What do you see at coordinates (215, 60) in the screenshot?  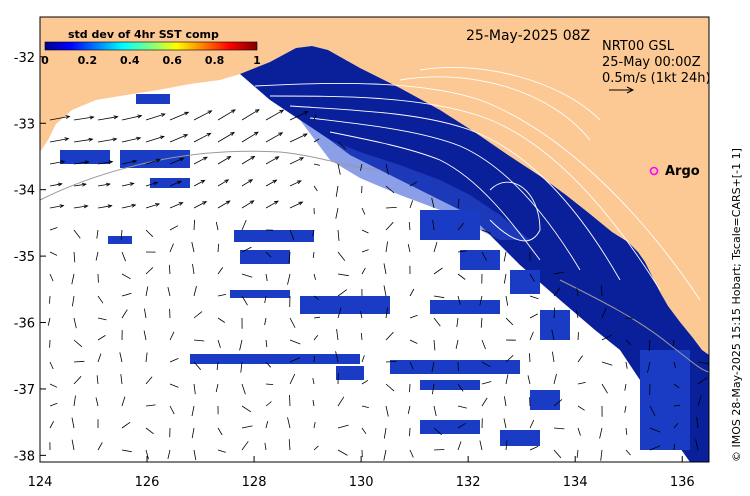 I see `colorbar-tick-label: 0.8` at bounding box center [215, 60].